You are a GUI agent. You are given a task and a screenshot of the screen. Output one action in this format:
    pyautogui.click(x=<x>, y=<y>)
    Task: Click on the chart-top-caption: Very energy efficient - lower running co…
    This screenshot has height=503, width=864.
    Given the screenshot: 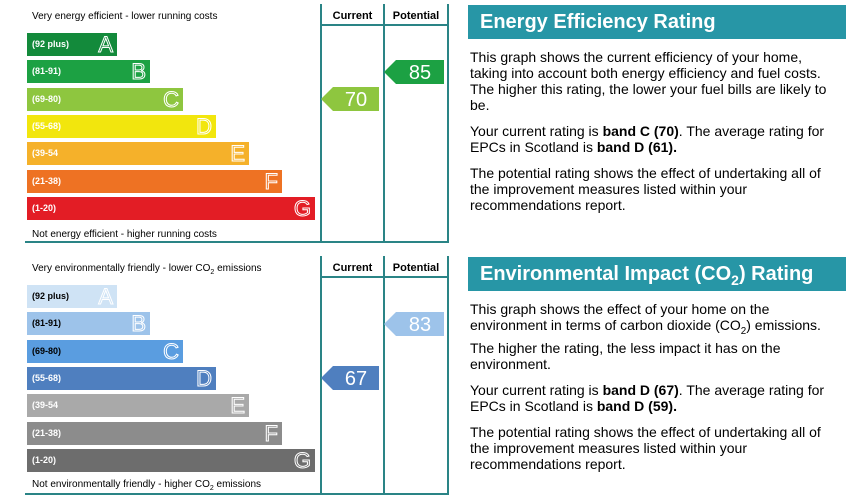 What is the action you would take?
    pyautogui.click(x=125, y=16)
    